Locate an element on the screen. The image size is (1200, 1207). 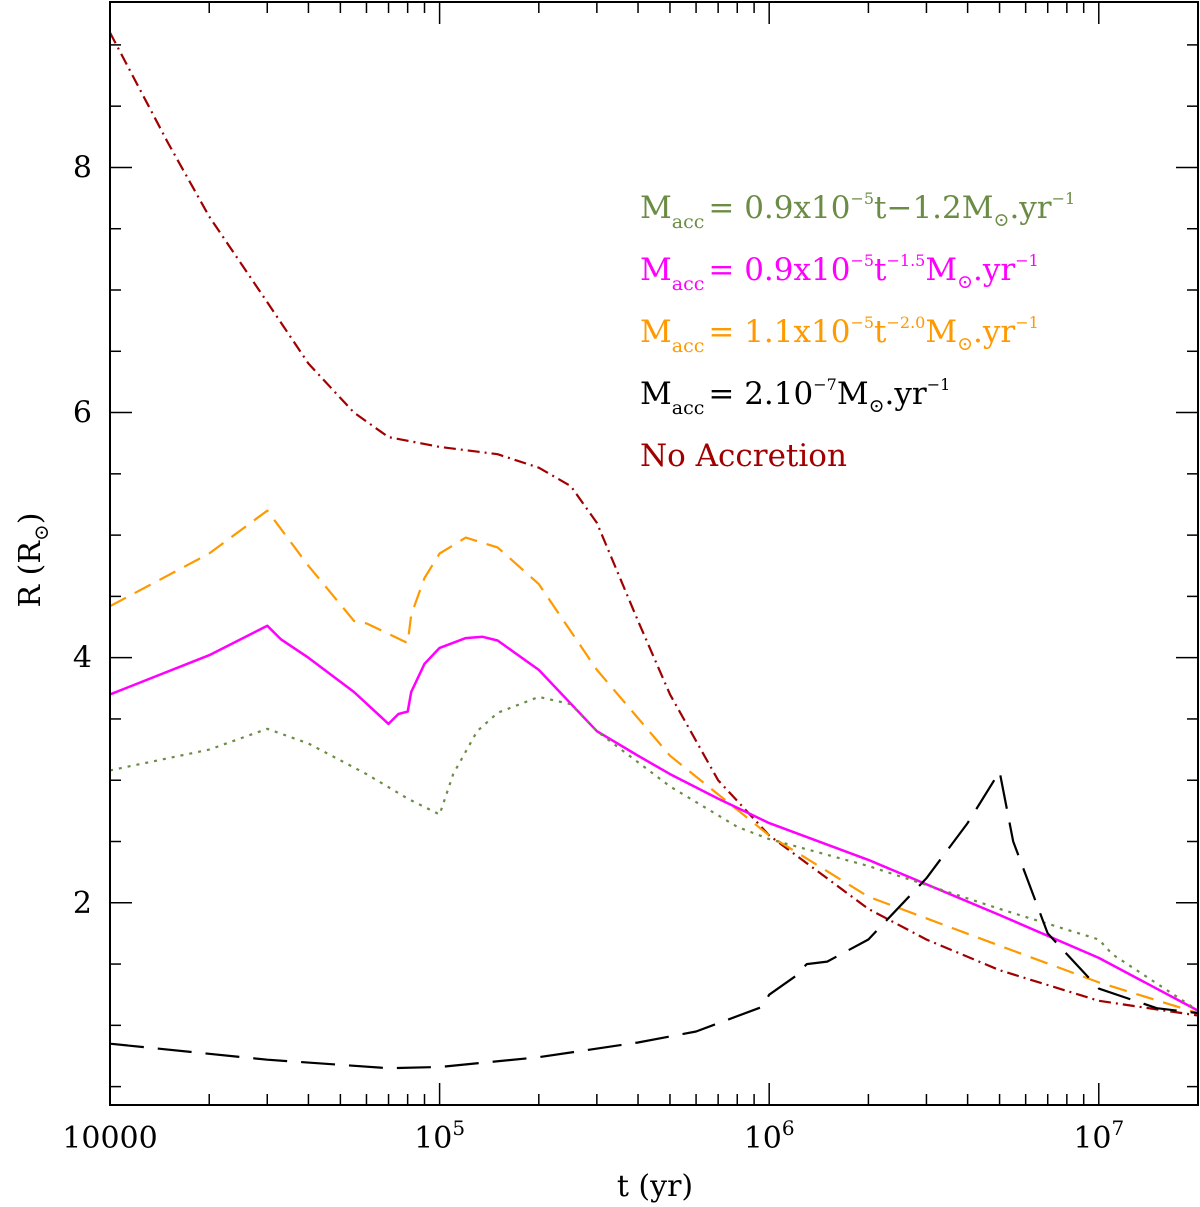
y-tick-labels: 2 4 6 8 is located at coordinates (82, 535).